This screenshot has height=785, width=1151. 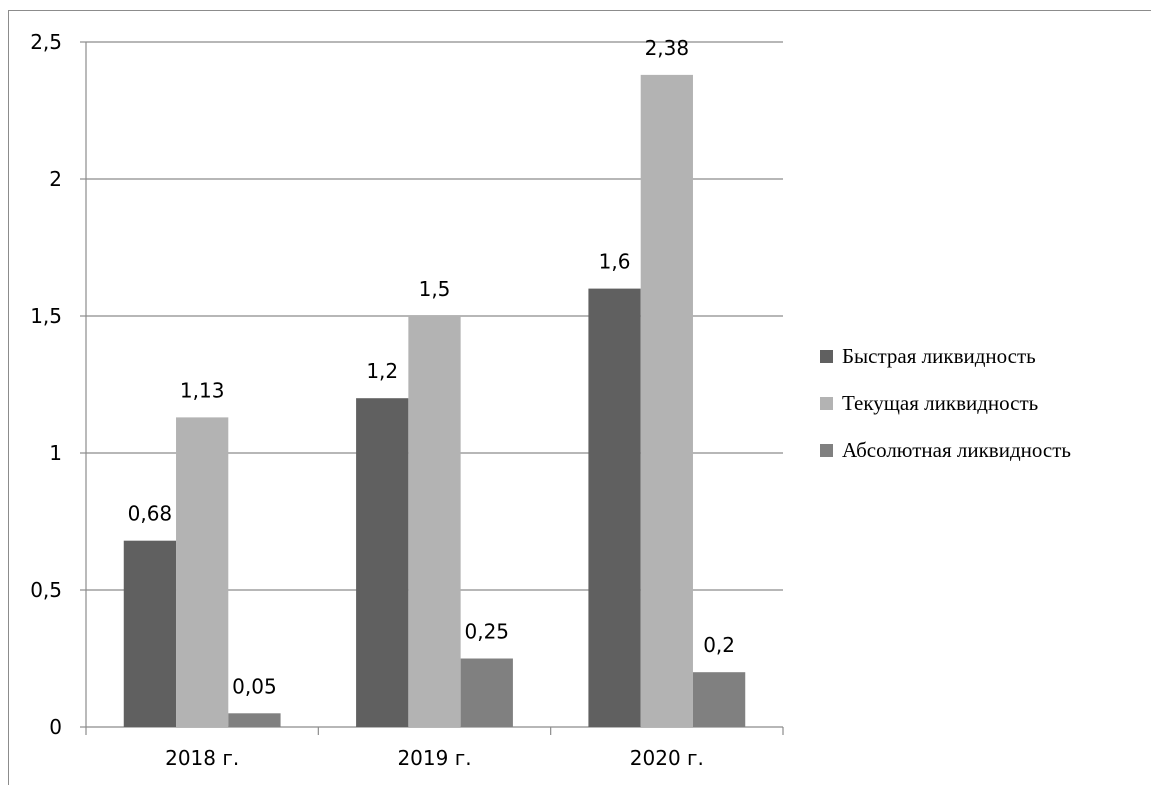 I want to click on data-label: 2,38, so click(x=667, y=48).